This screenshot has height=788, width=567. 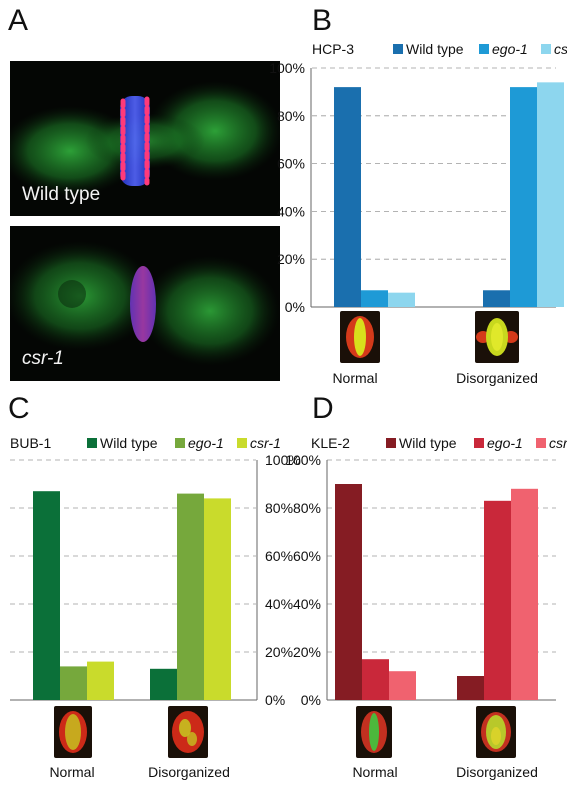 What do you see at coordinates (323, 408) in the screenshot?
I see `panel-letter-d: D` at bounding box center [323, 408].